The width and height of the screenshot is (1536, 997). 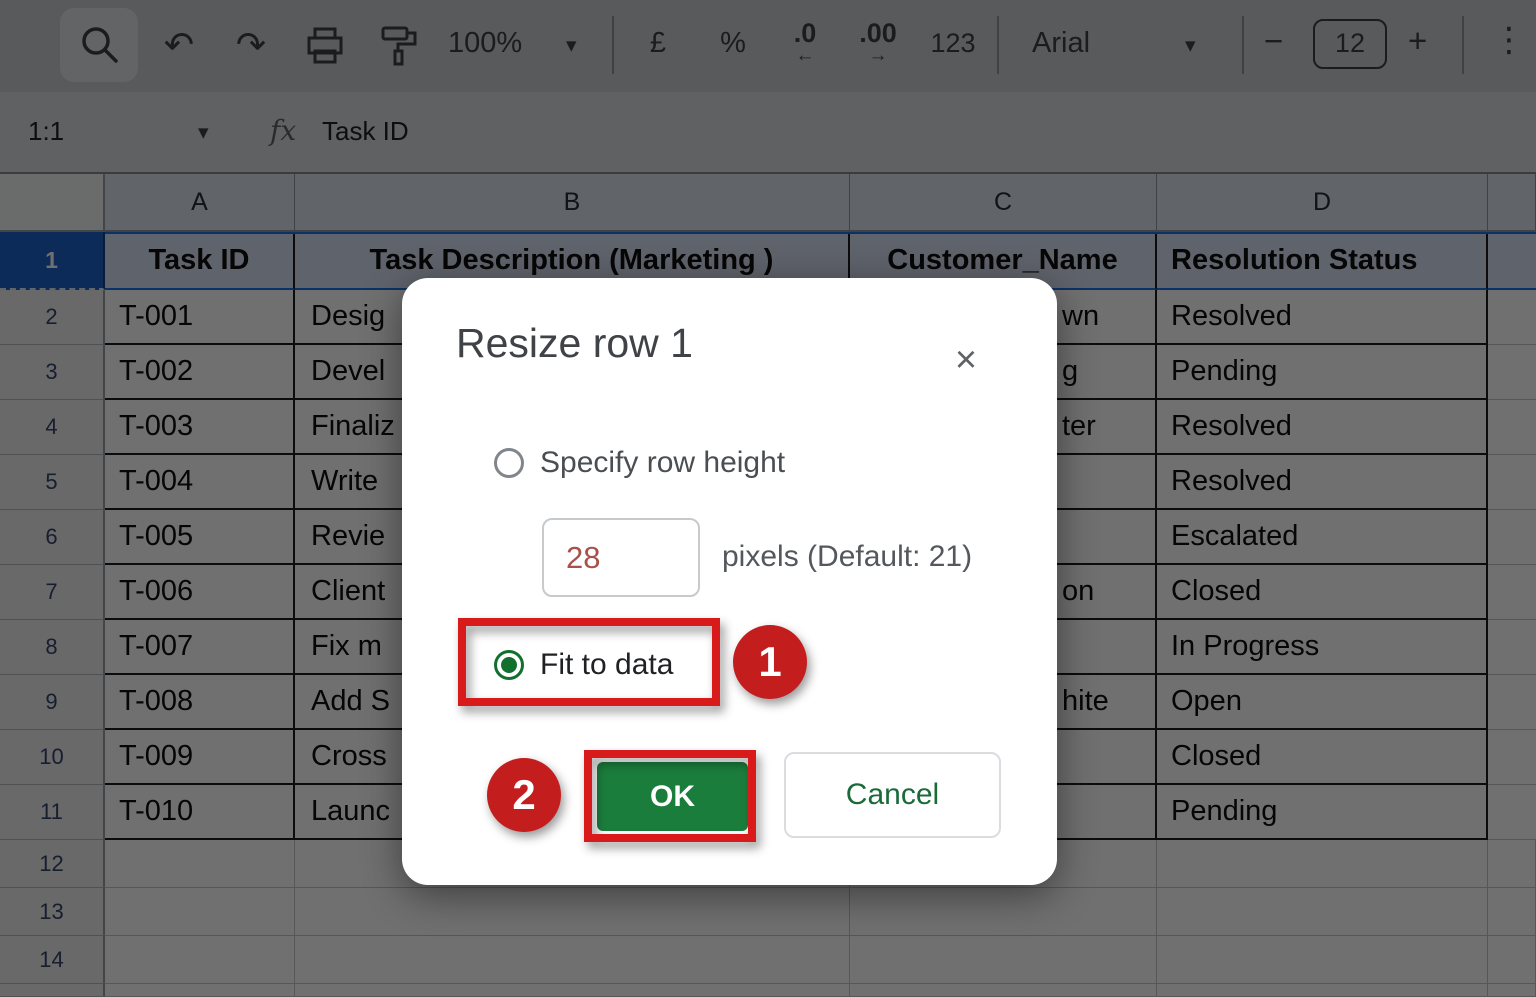 I want to click on fit-to-data-radio, so click(x=509, y=665).